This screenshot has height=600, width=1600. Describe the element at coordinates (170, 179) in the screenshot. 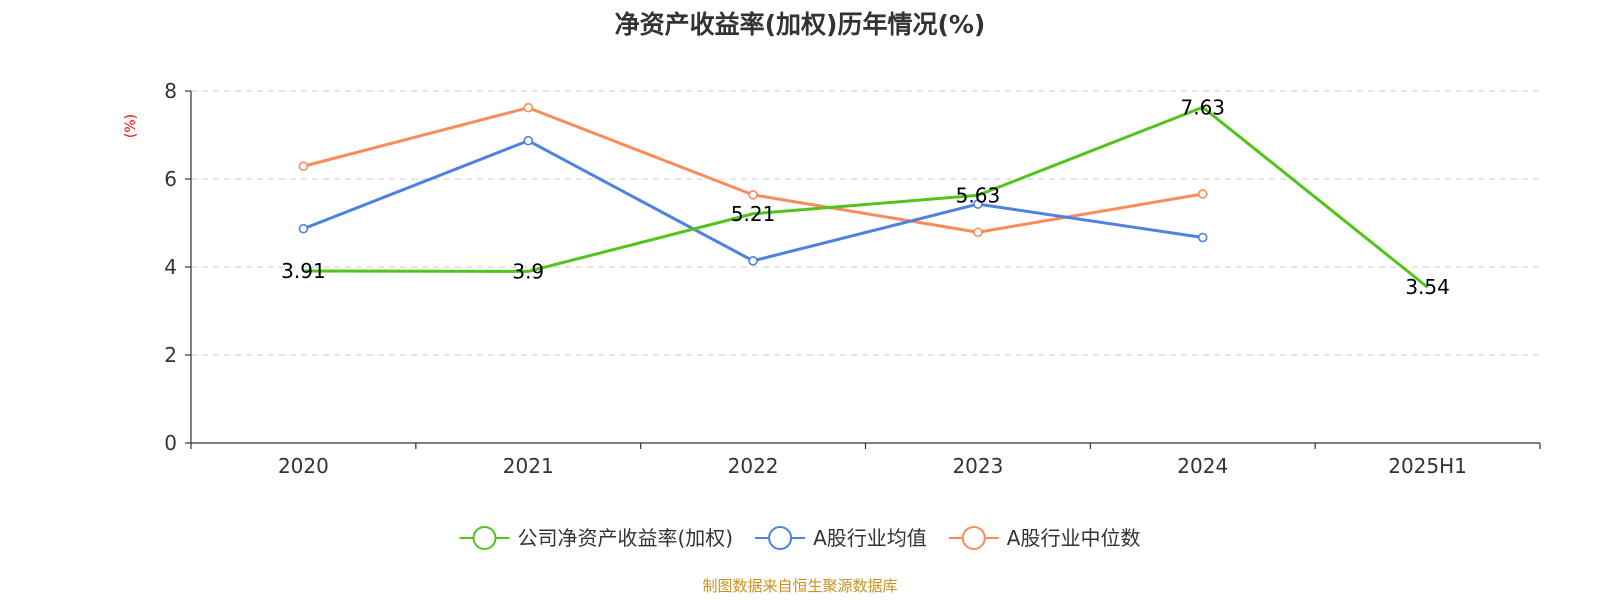

I see `y-tick-label: 6` at that location.